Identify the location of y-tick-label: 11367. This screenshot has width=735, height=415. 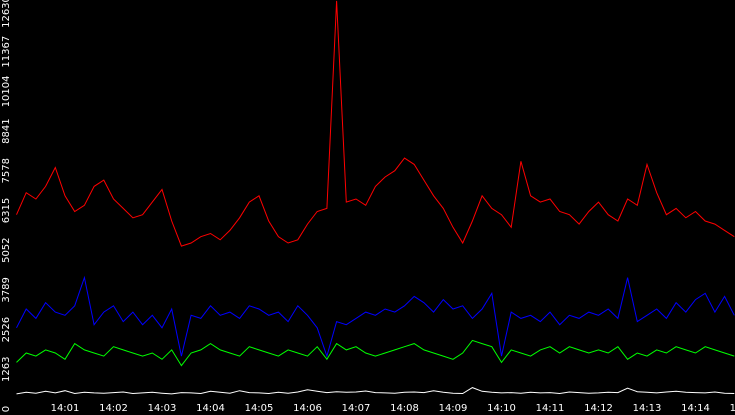
(6, 52).